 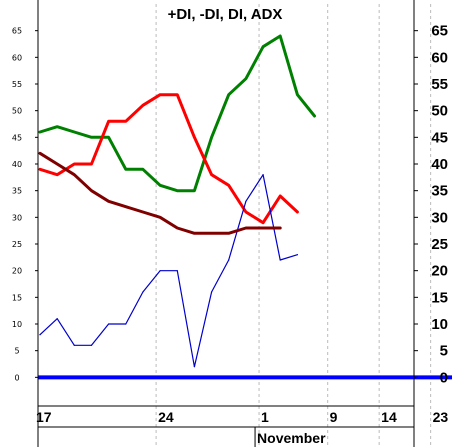 I want to click on x-tick-label-2: 1, so click(x=265, y=417).